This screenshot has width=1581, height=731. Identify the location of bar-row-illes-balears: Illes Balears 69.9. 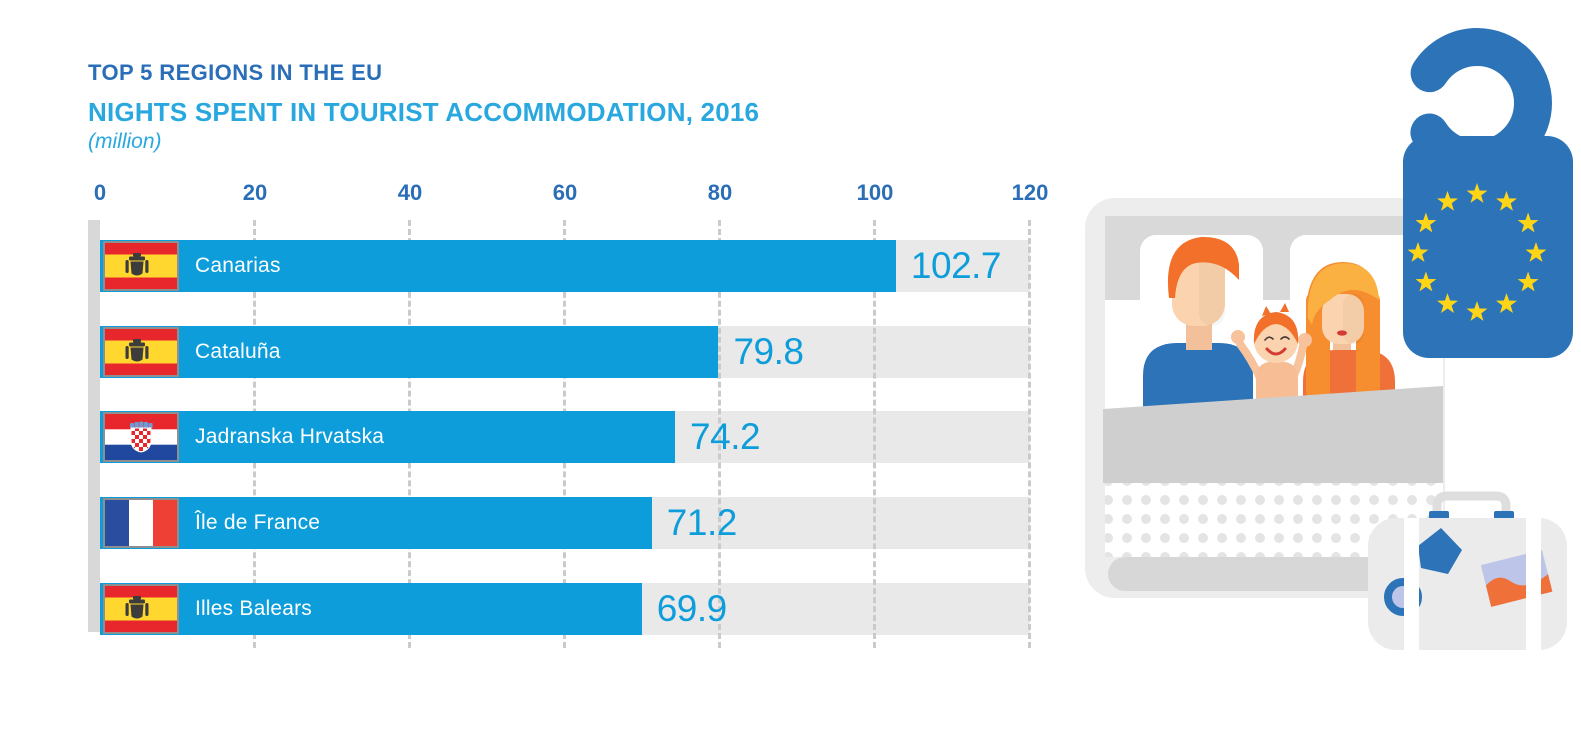
(565, 608).